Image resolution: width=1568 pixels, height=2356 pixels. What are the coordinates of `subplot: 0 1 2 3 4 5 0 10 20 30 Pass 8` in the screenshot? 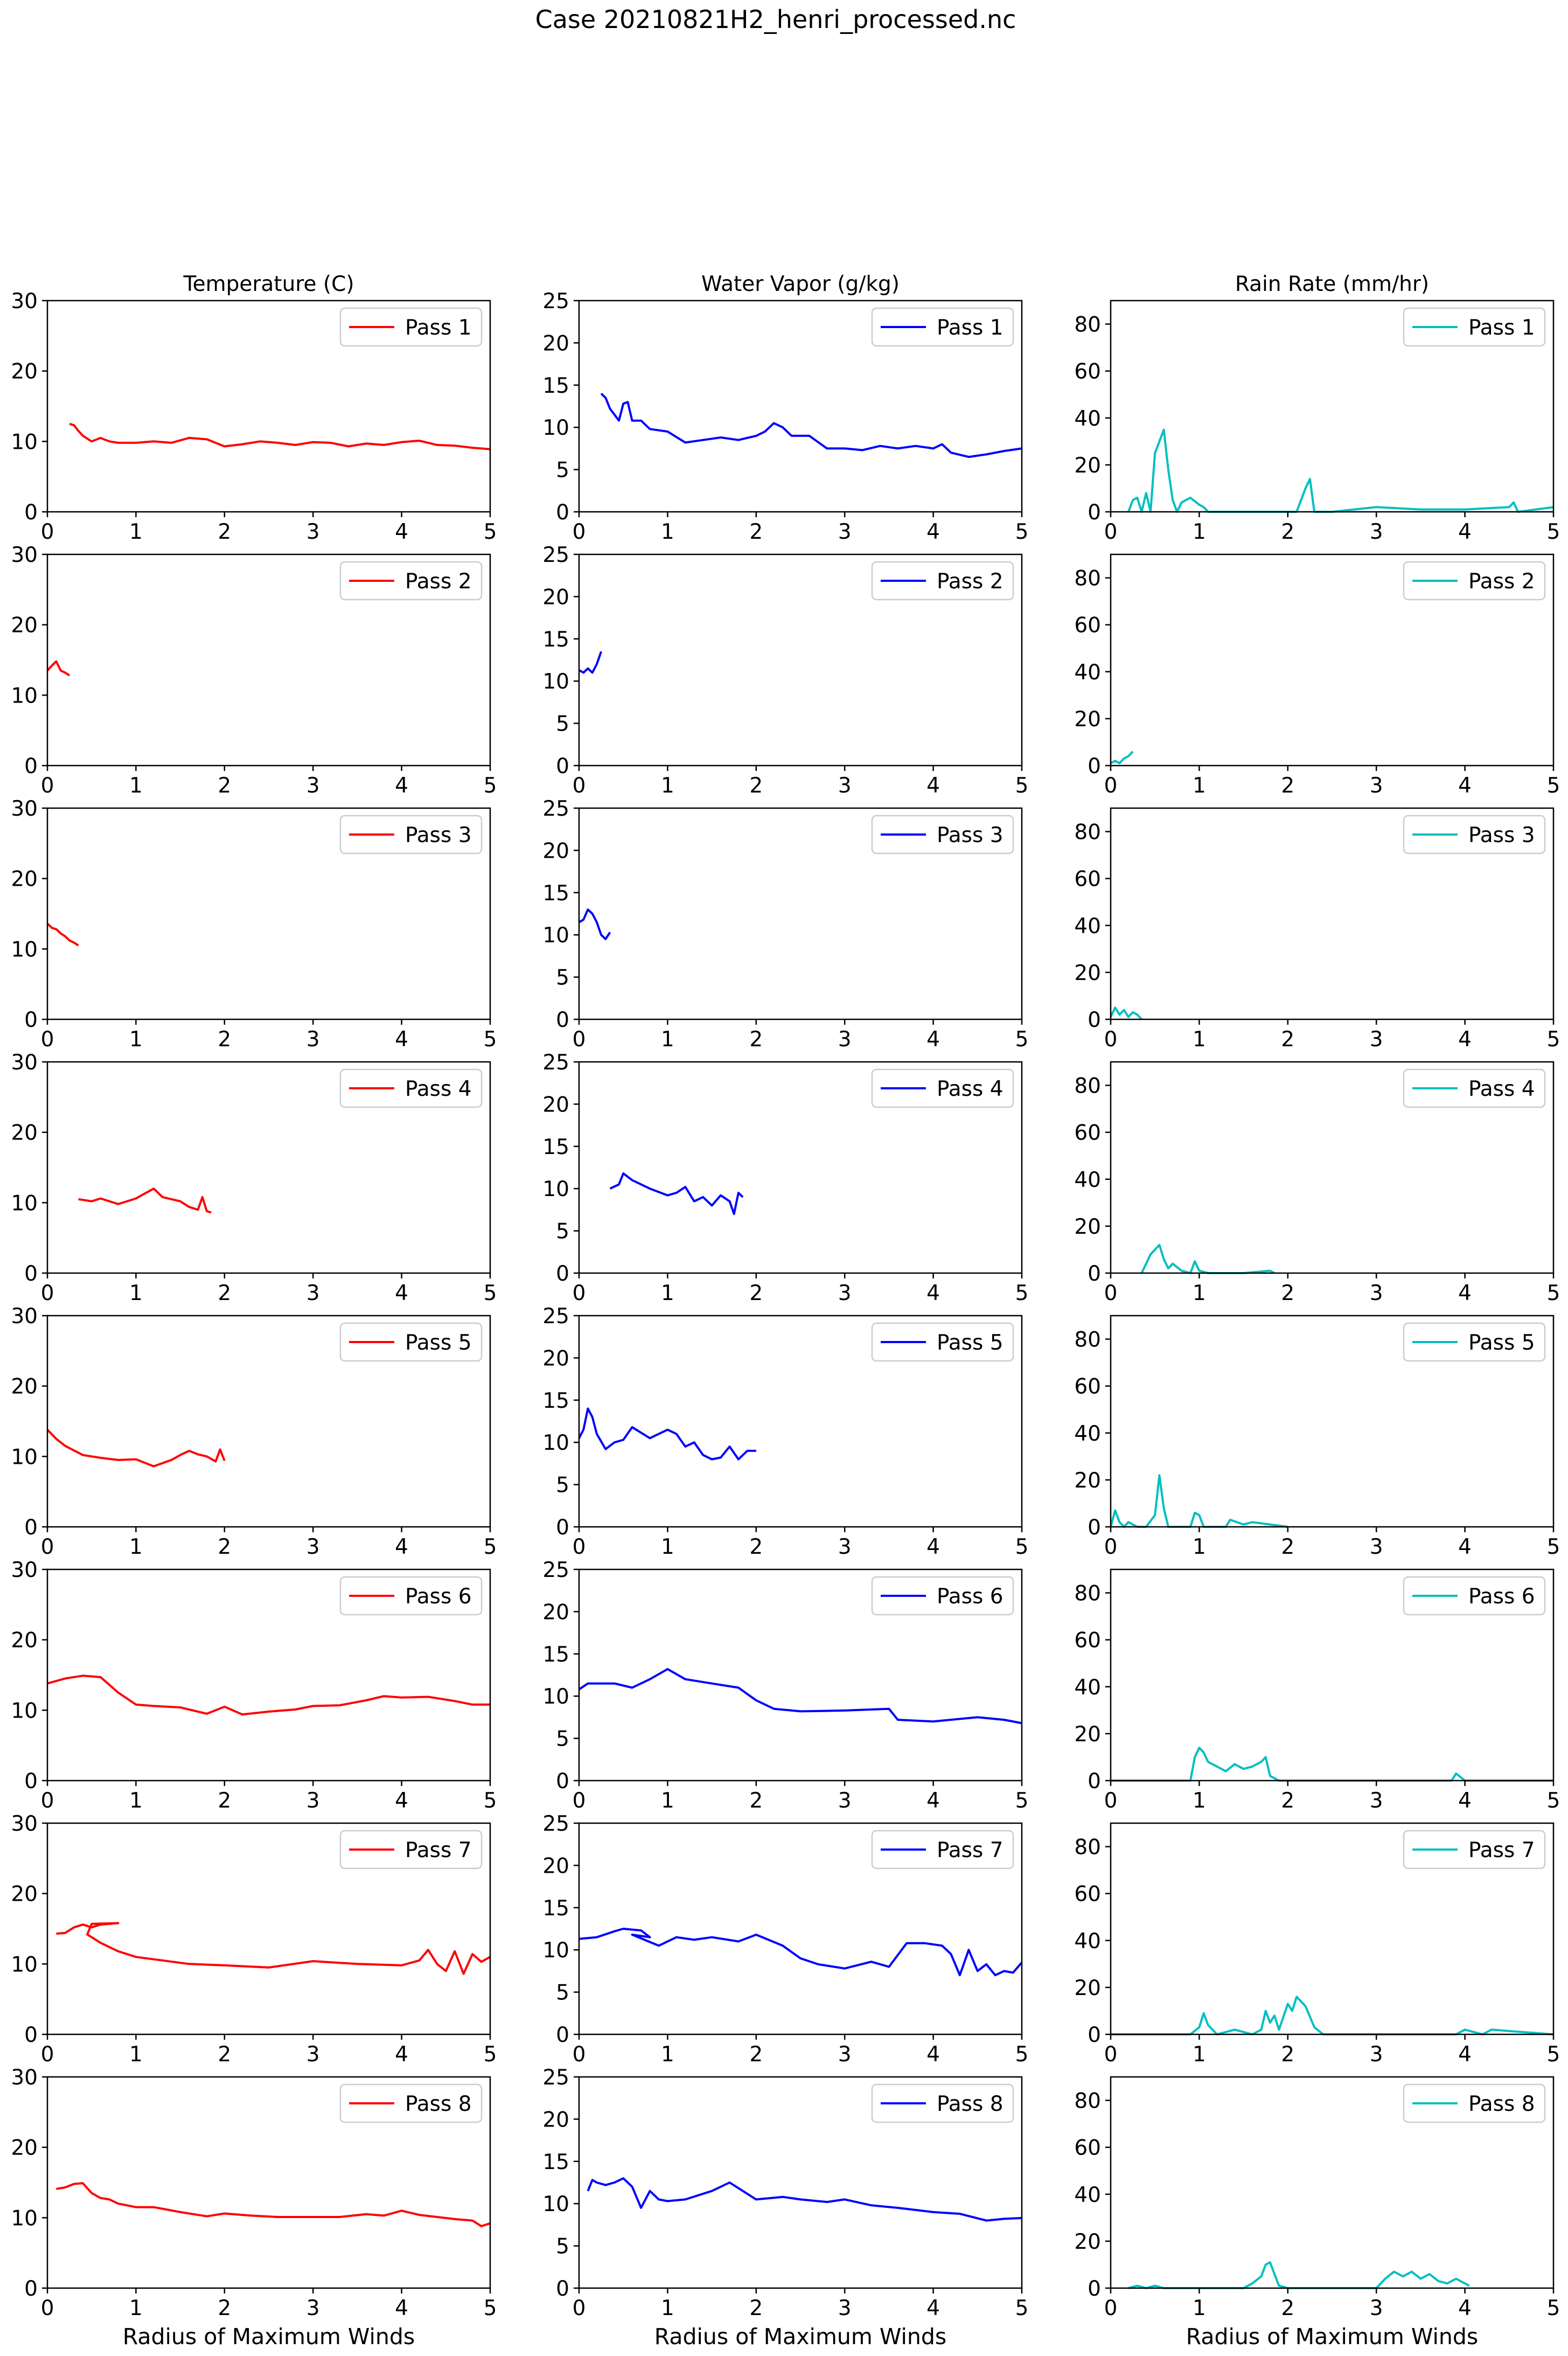 It's located at (254, 2193).